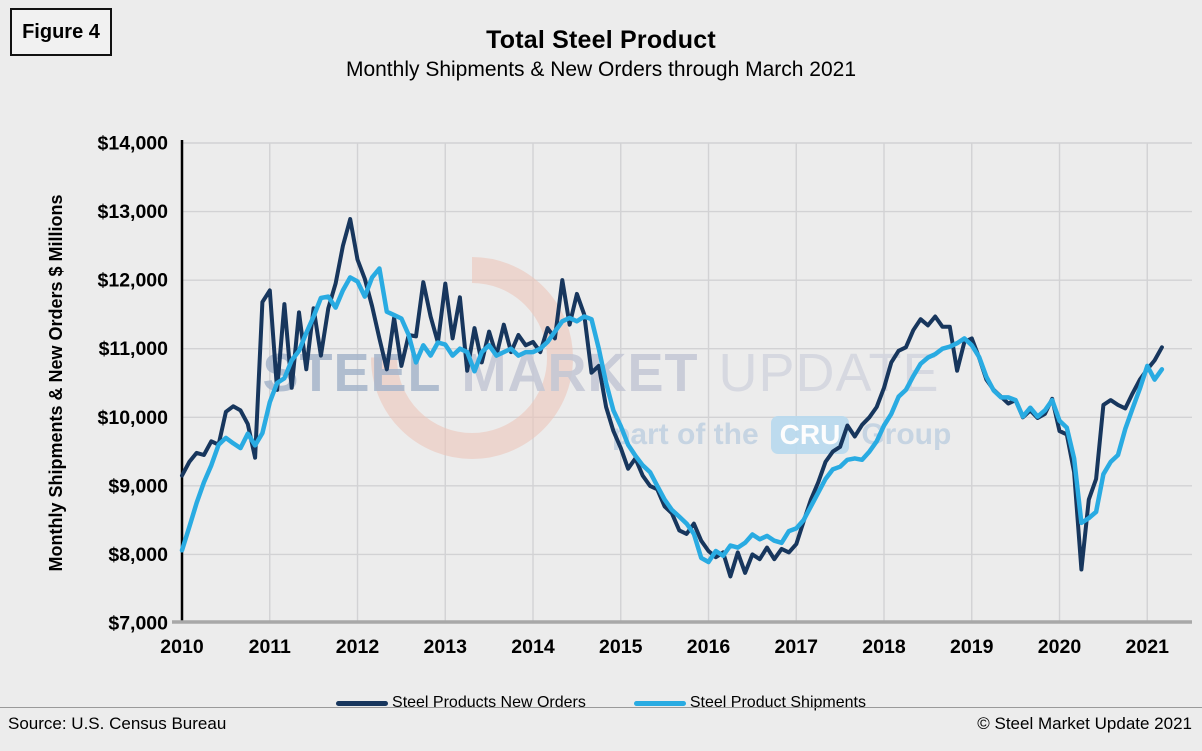  Describe the element at coordinates (796, 647) in the screenshot. I see `x-tick-label: 2017` at that location.